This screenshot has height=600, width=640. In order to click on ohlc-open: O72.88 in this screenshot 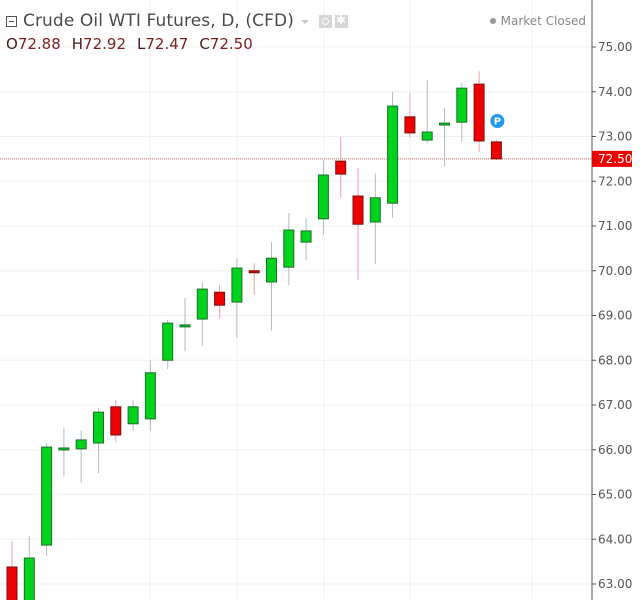, I will do `click(33, 44)`.